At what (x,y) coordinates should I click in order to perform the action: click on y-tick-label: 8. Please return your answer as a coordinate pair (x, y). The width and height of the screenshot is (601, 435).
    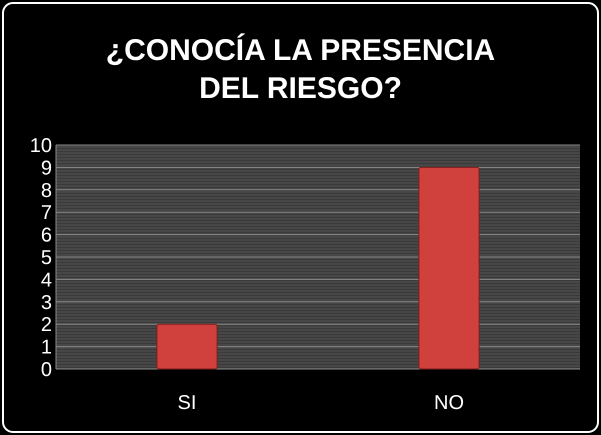
    Looking at the image, I should click on (46, 191).